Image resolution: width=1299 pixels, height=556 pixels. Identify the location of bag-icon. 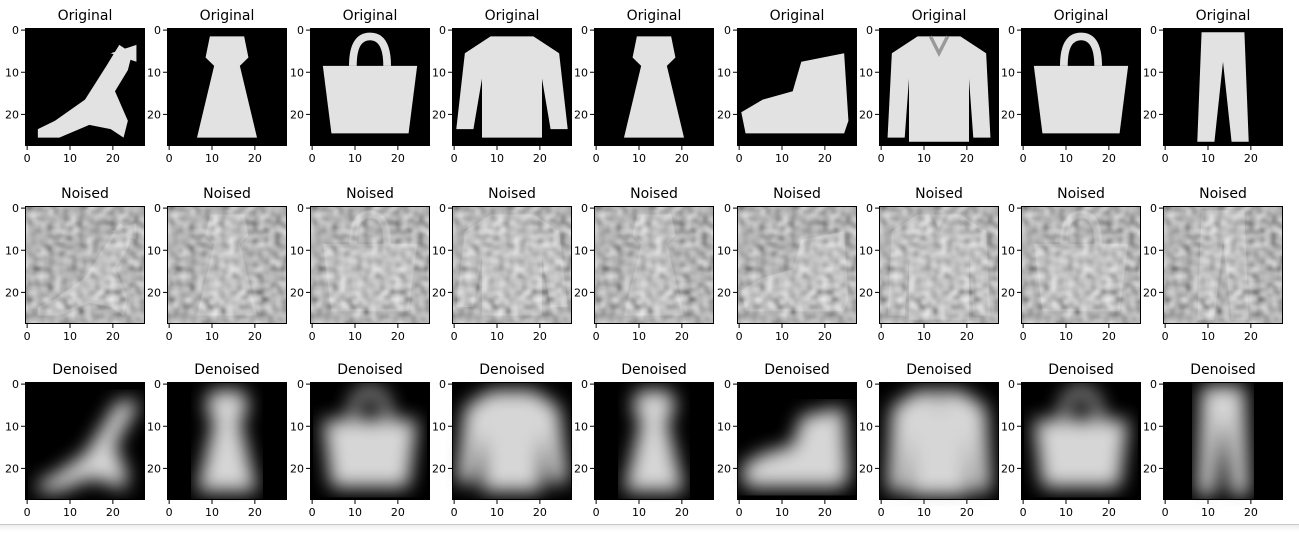
(370, 83).